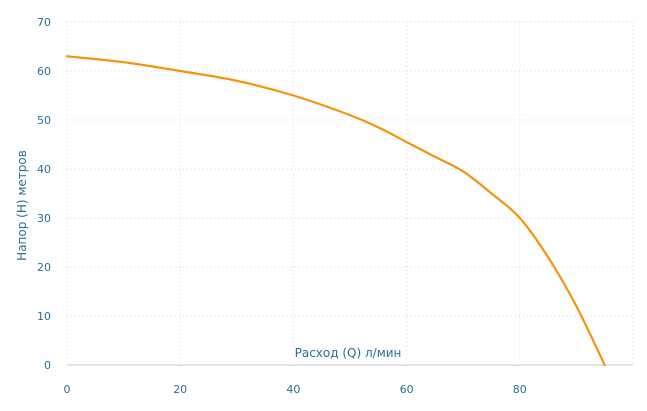  Describe the element at coordinates (22, 205) in the screenshot. I see `y-axis-title: Напор (H) метров` at that location.